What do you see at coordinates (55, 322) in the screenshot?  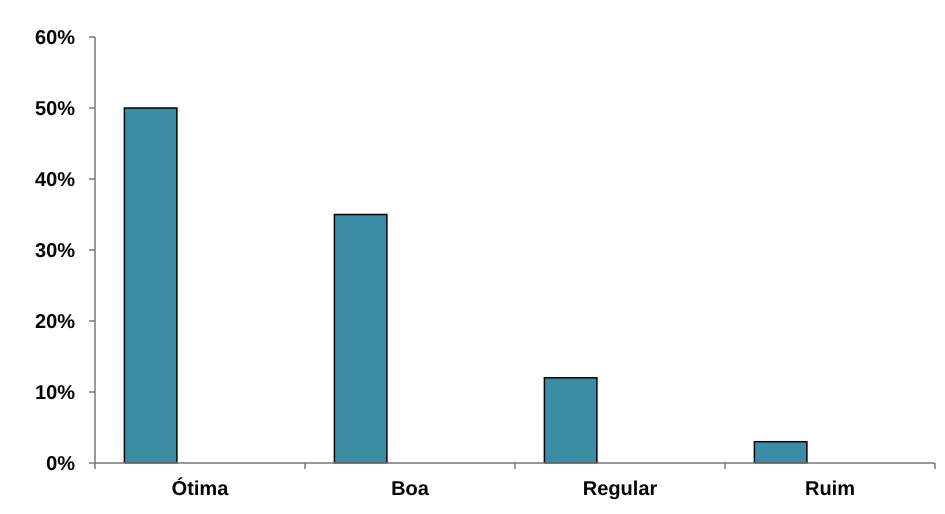 I see `y-tick-label: 20%` at bounding box center [55, 322].